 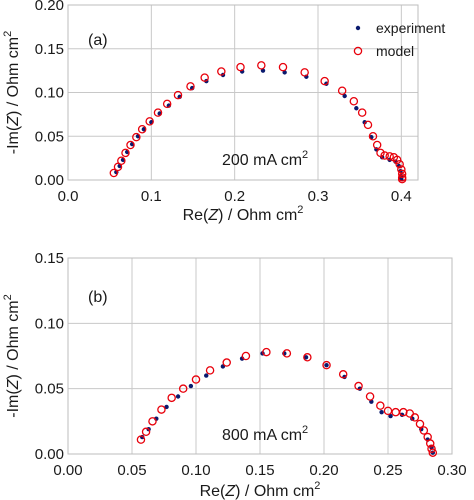 What do you see at coordinates (410, 28) in the screenshot?
I see `legend-label-experiment: experiment` at bounding box center [410, 28].